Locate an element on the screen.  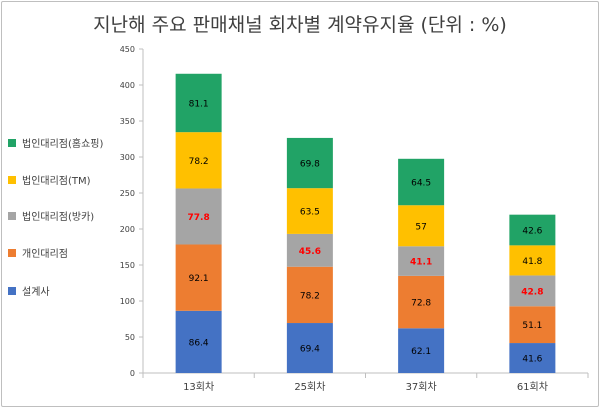
legend-label: 법인대리점(방카) is located at coordinates (58, 217).